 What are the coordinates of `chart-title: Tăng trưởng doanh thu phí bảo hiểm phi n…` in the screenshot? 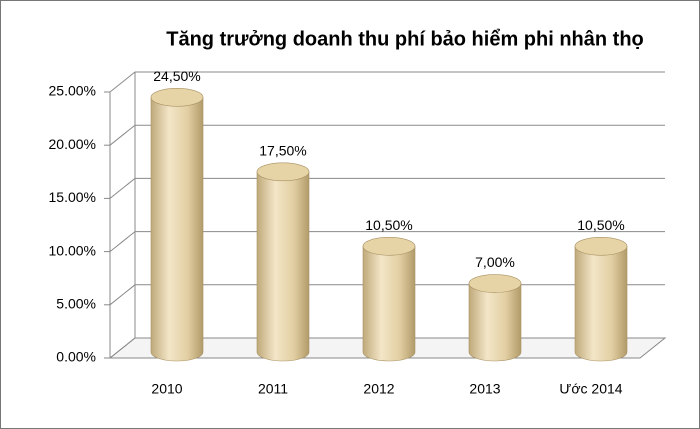 It's located at (405, 39).